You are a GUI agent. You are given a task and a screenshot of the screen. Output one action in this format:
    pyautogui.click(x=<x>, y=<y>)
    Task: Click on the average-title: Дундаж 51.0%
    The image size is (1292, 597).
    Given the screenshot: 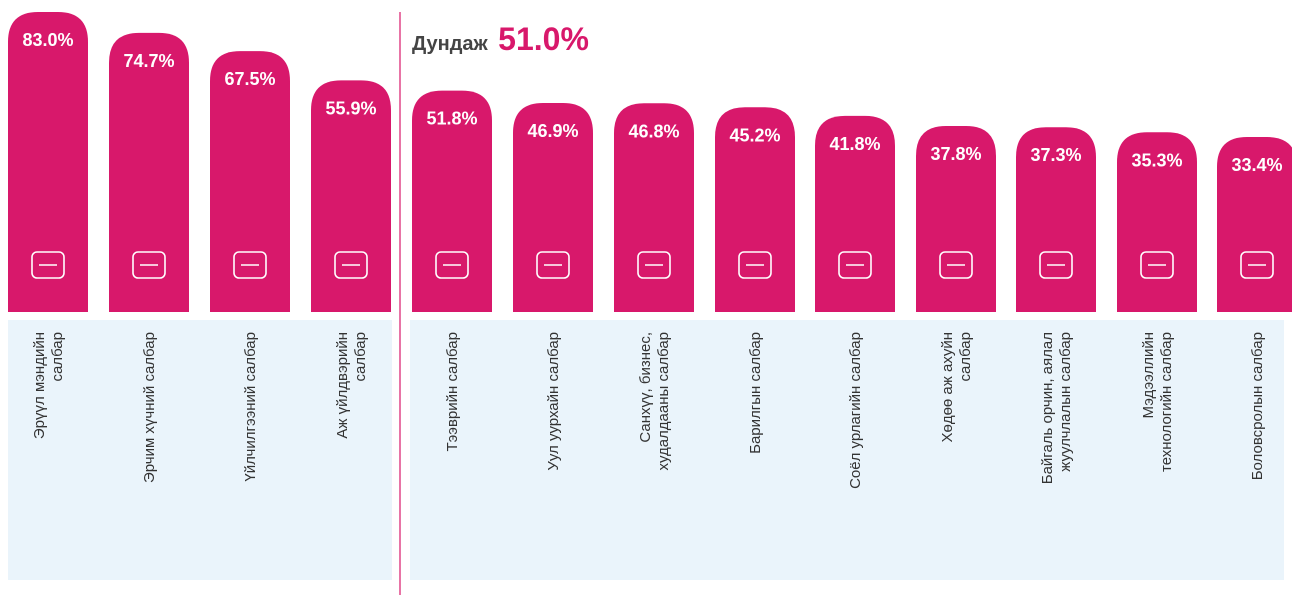 What is the action you would take?
    pyautogui.click(x=500, y=39)
    